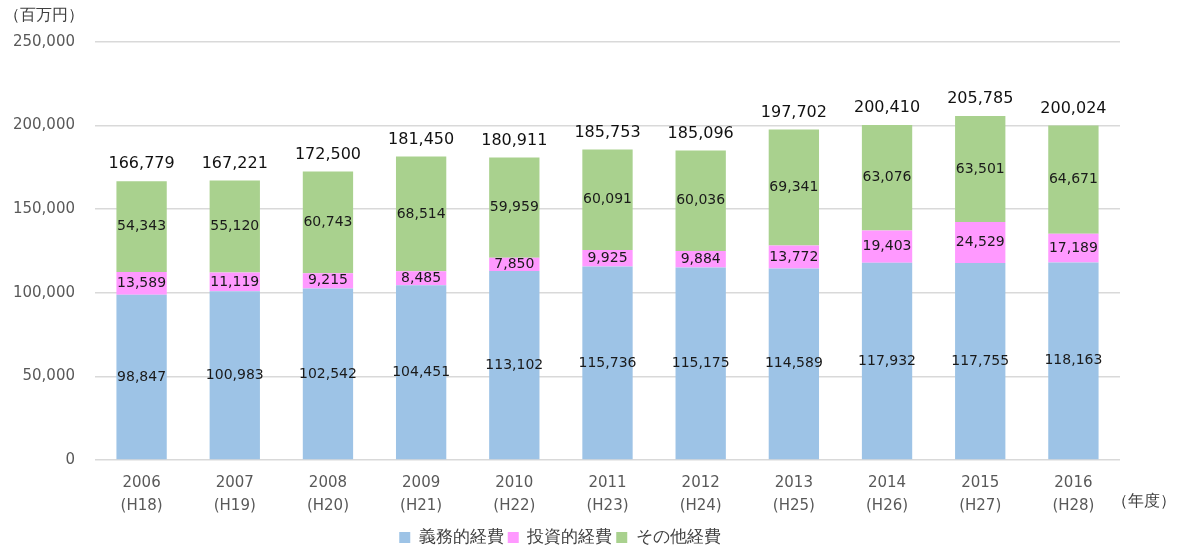 This screenshot has width=1185, height=556. What do you see at coordinates (514, 493) in the screenshot?
I see `x-tick-label: 2010 (H22)` at bounding box center [514, 493].